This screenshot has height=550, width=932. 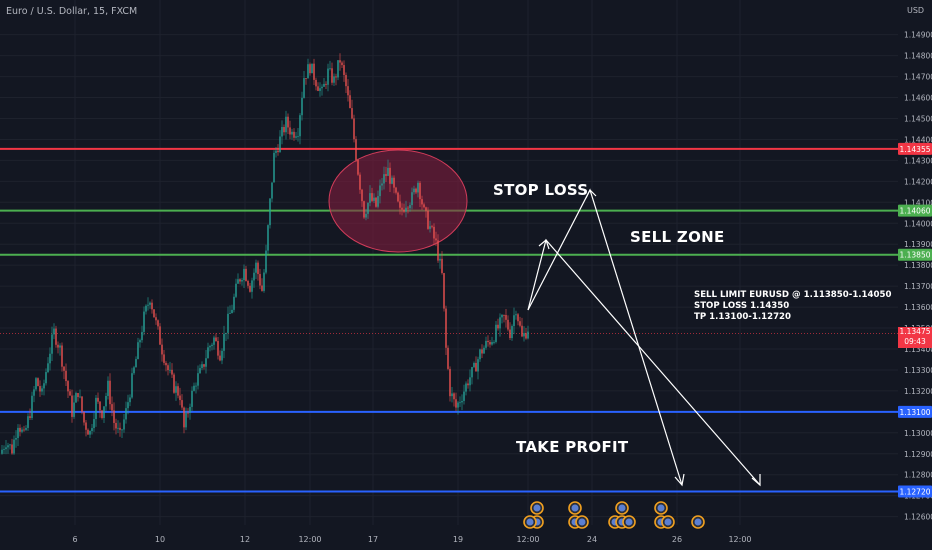 I want to click on y-tick-label: 1.13900, so click(x=918, y=244).